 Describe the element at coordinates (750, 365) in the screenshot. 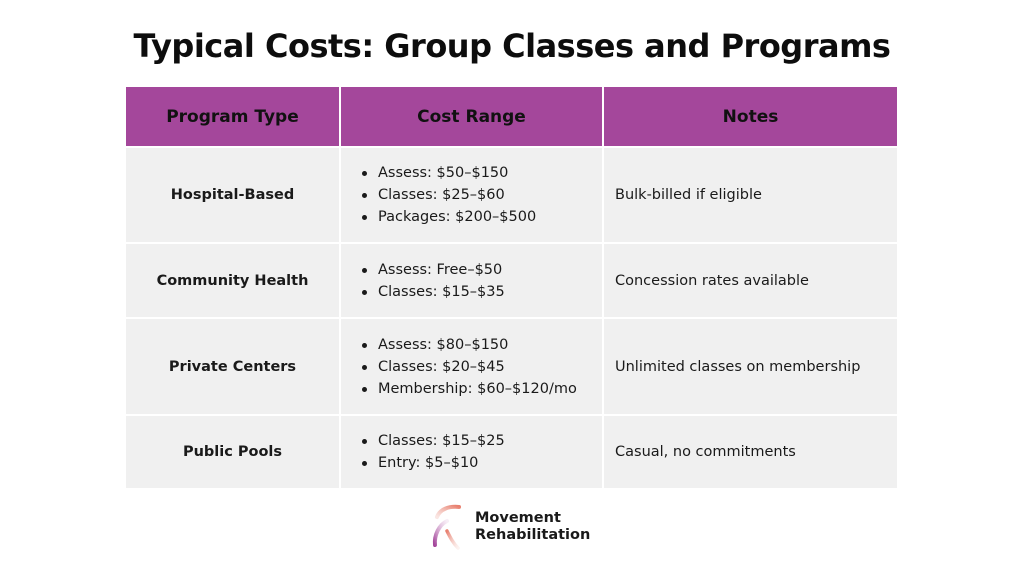

I see `notes-cell: Unlimited classes on membership` at that location.